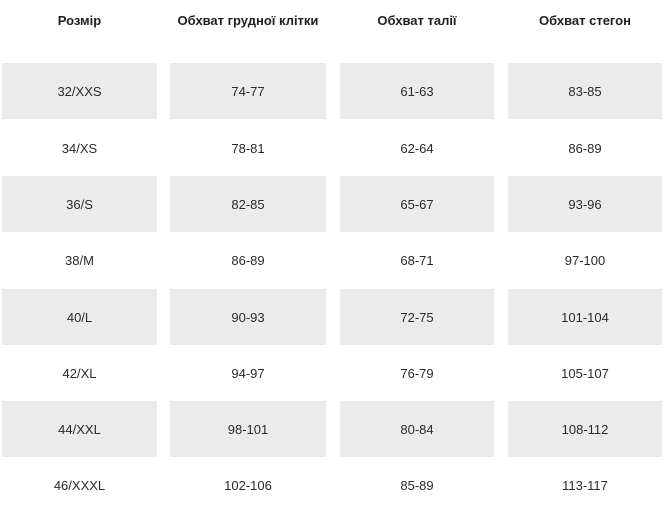  I want to click on header-waist: Обхват талії, so click(417, 20).